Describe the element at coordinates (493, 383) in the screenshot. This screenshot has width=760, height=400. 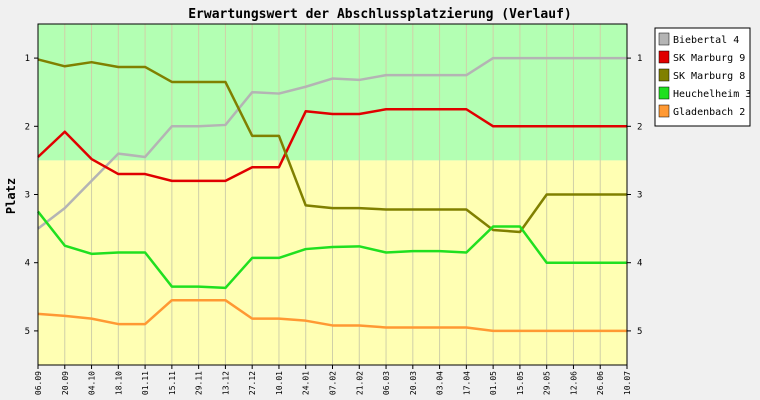
I see `x-tick-label: 01.05` at that location.